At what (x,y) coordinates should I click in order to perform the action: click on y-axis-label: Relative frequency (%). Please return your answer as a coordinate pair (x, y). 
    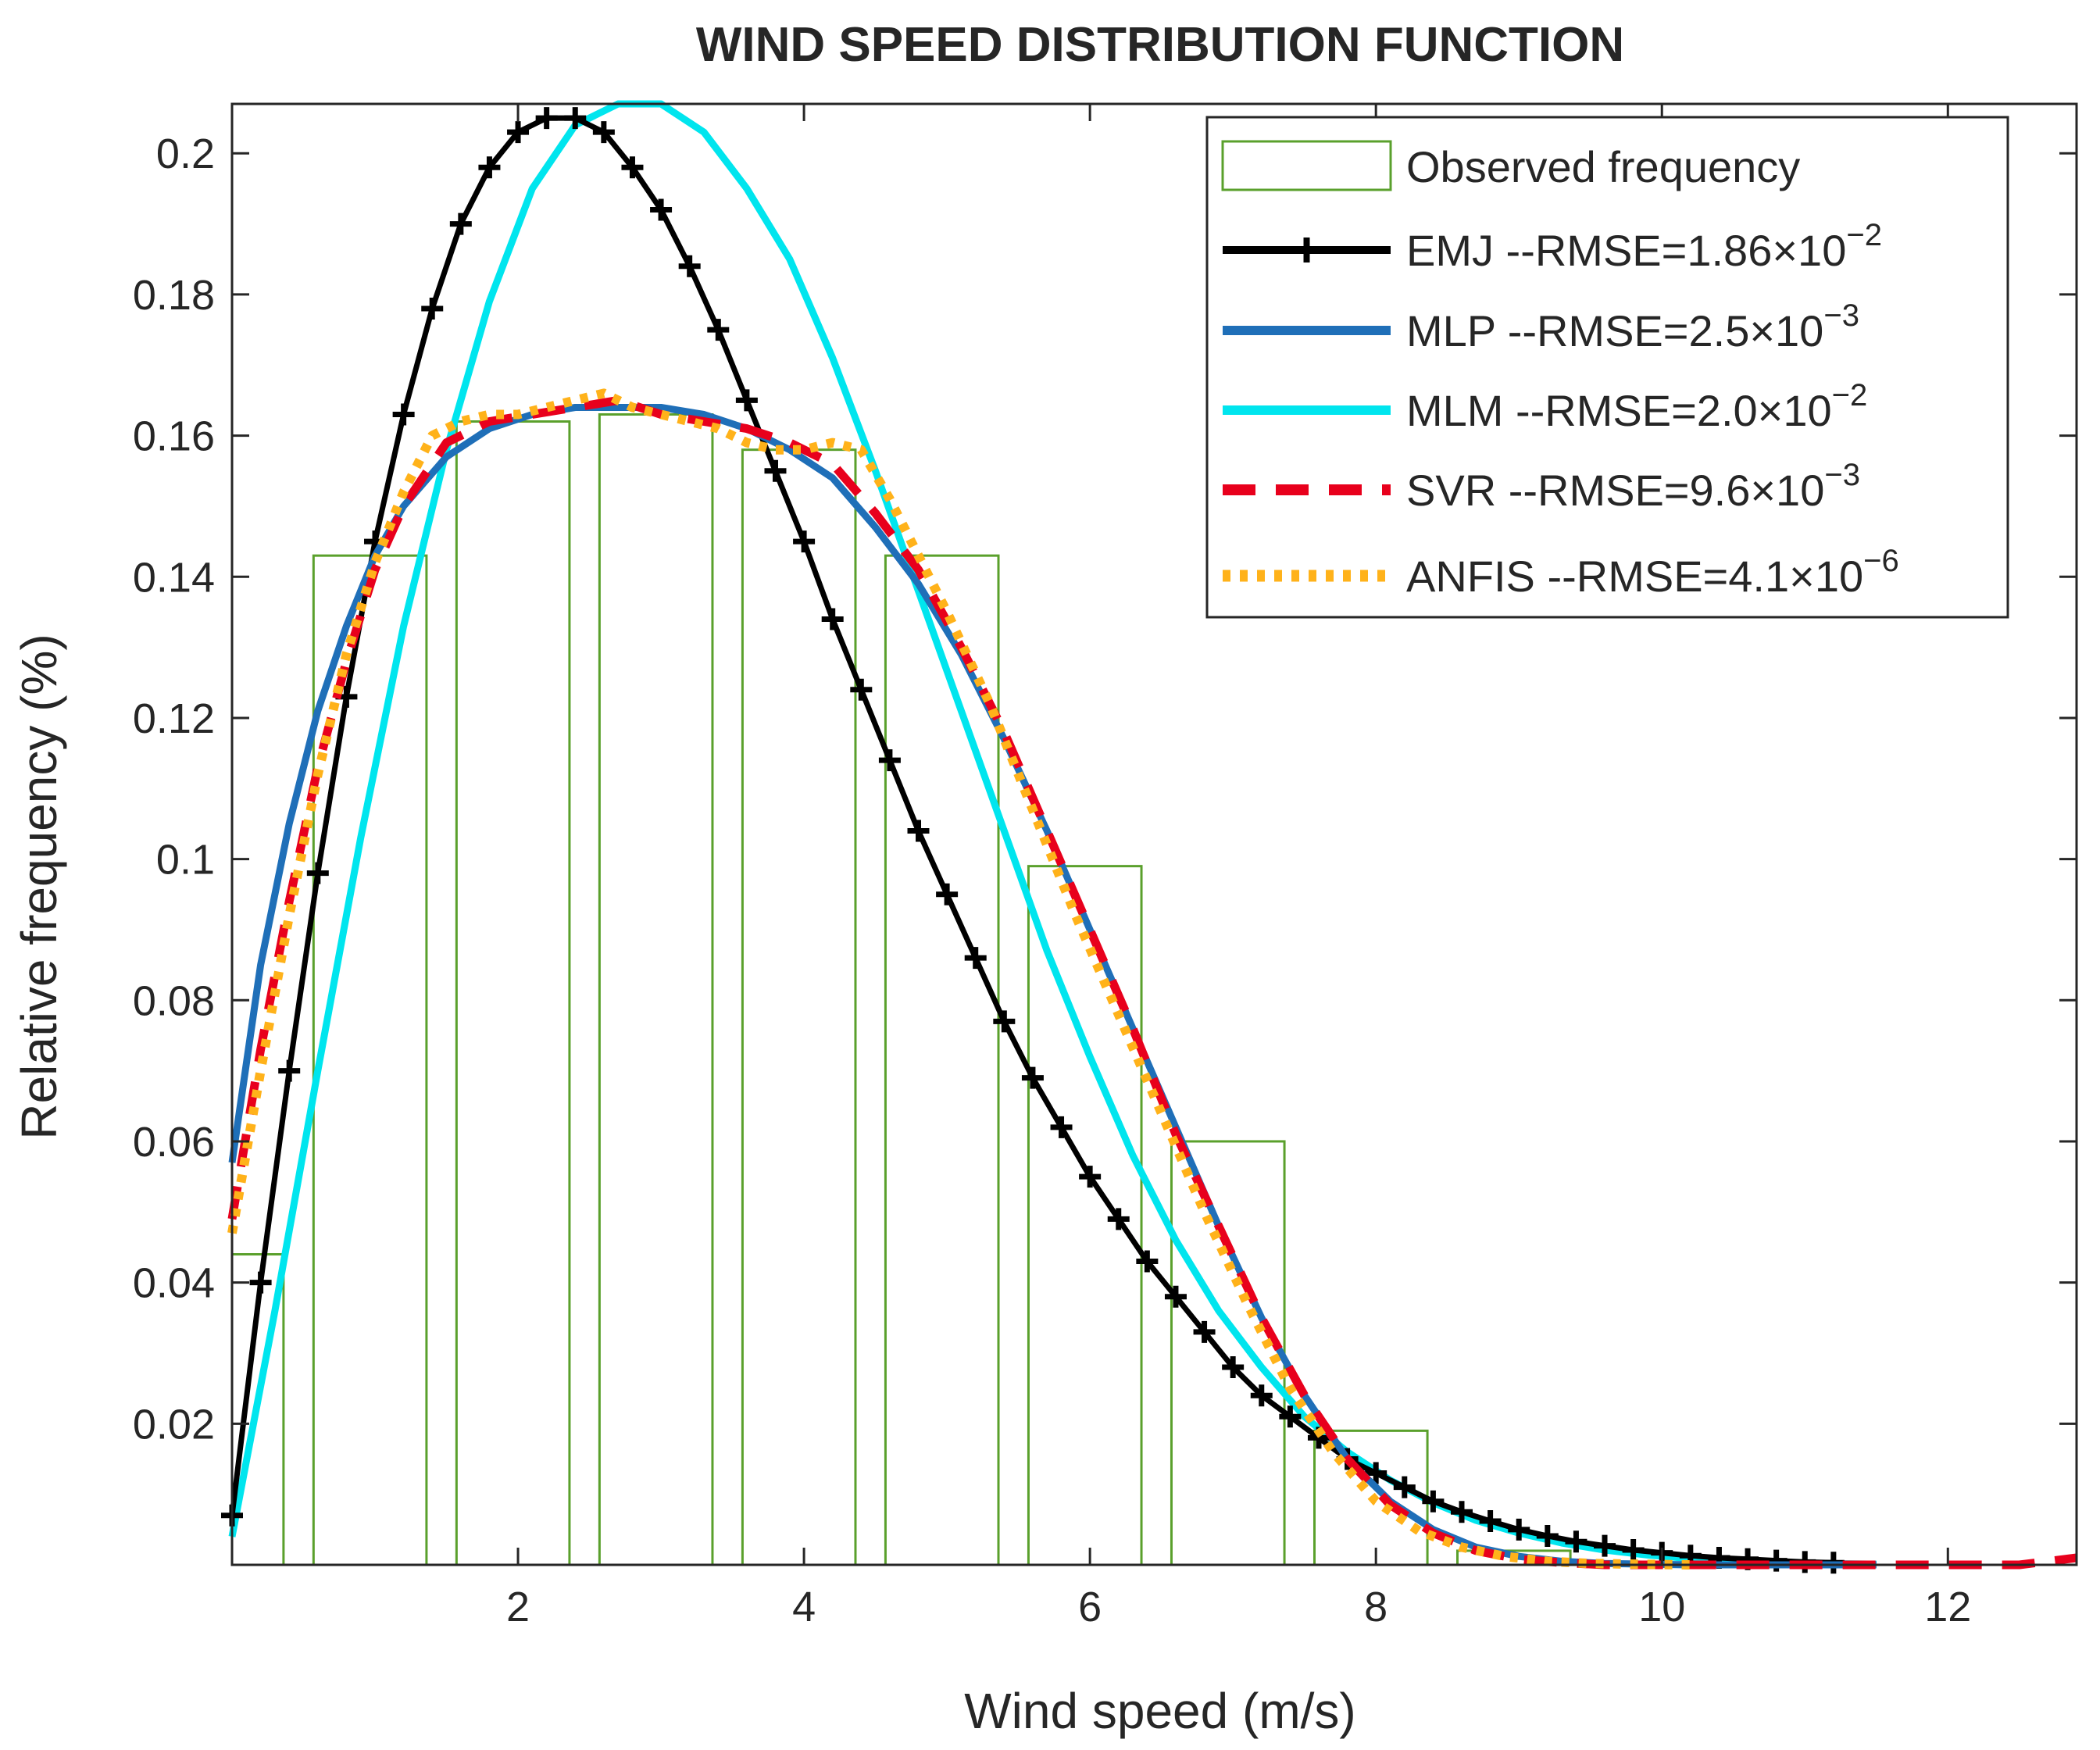
    Looking at the image, I should click on (39, 886).